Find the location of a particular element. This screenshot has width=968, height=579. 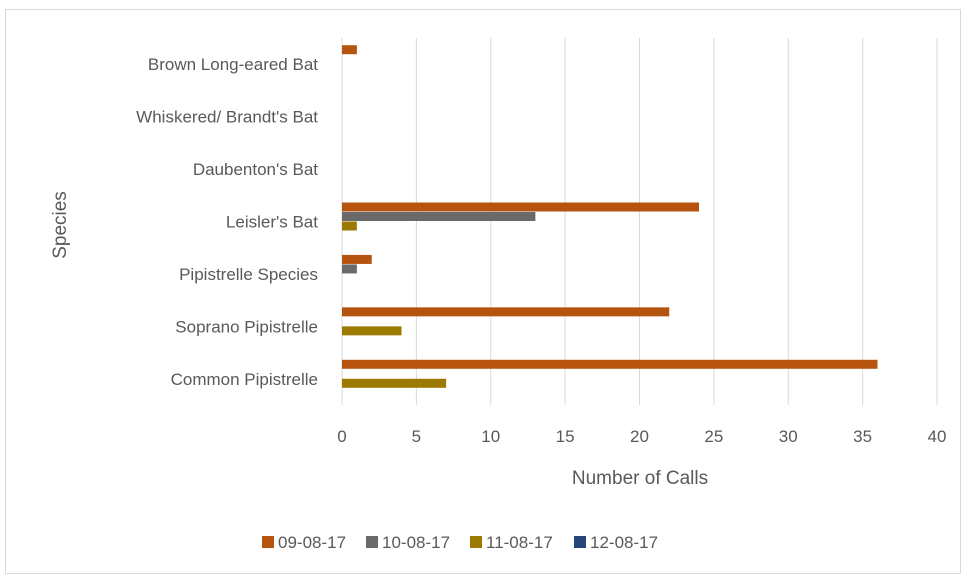

bar-09-08-17-leisler-s-bat is located at coordinates (520, 207).